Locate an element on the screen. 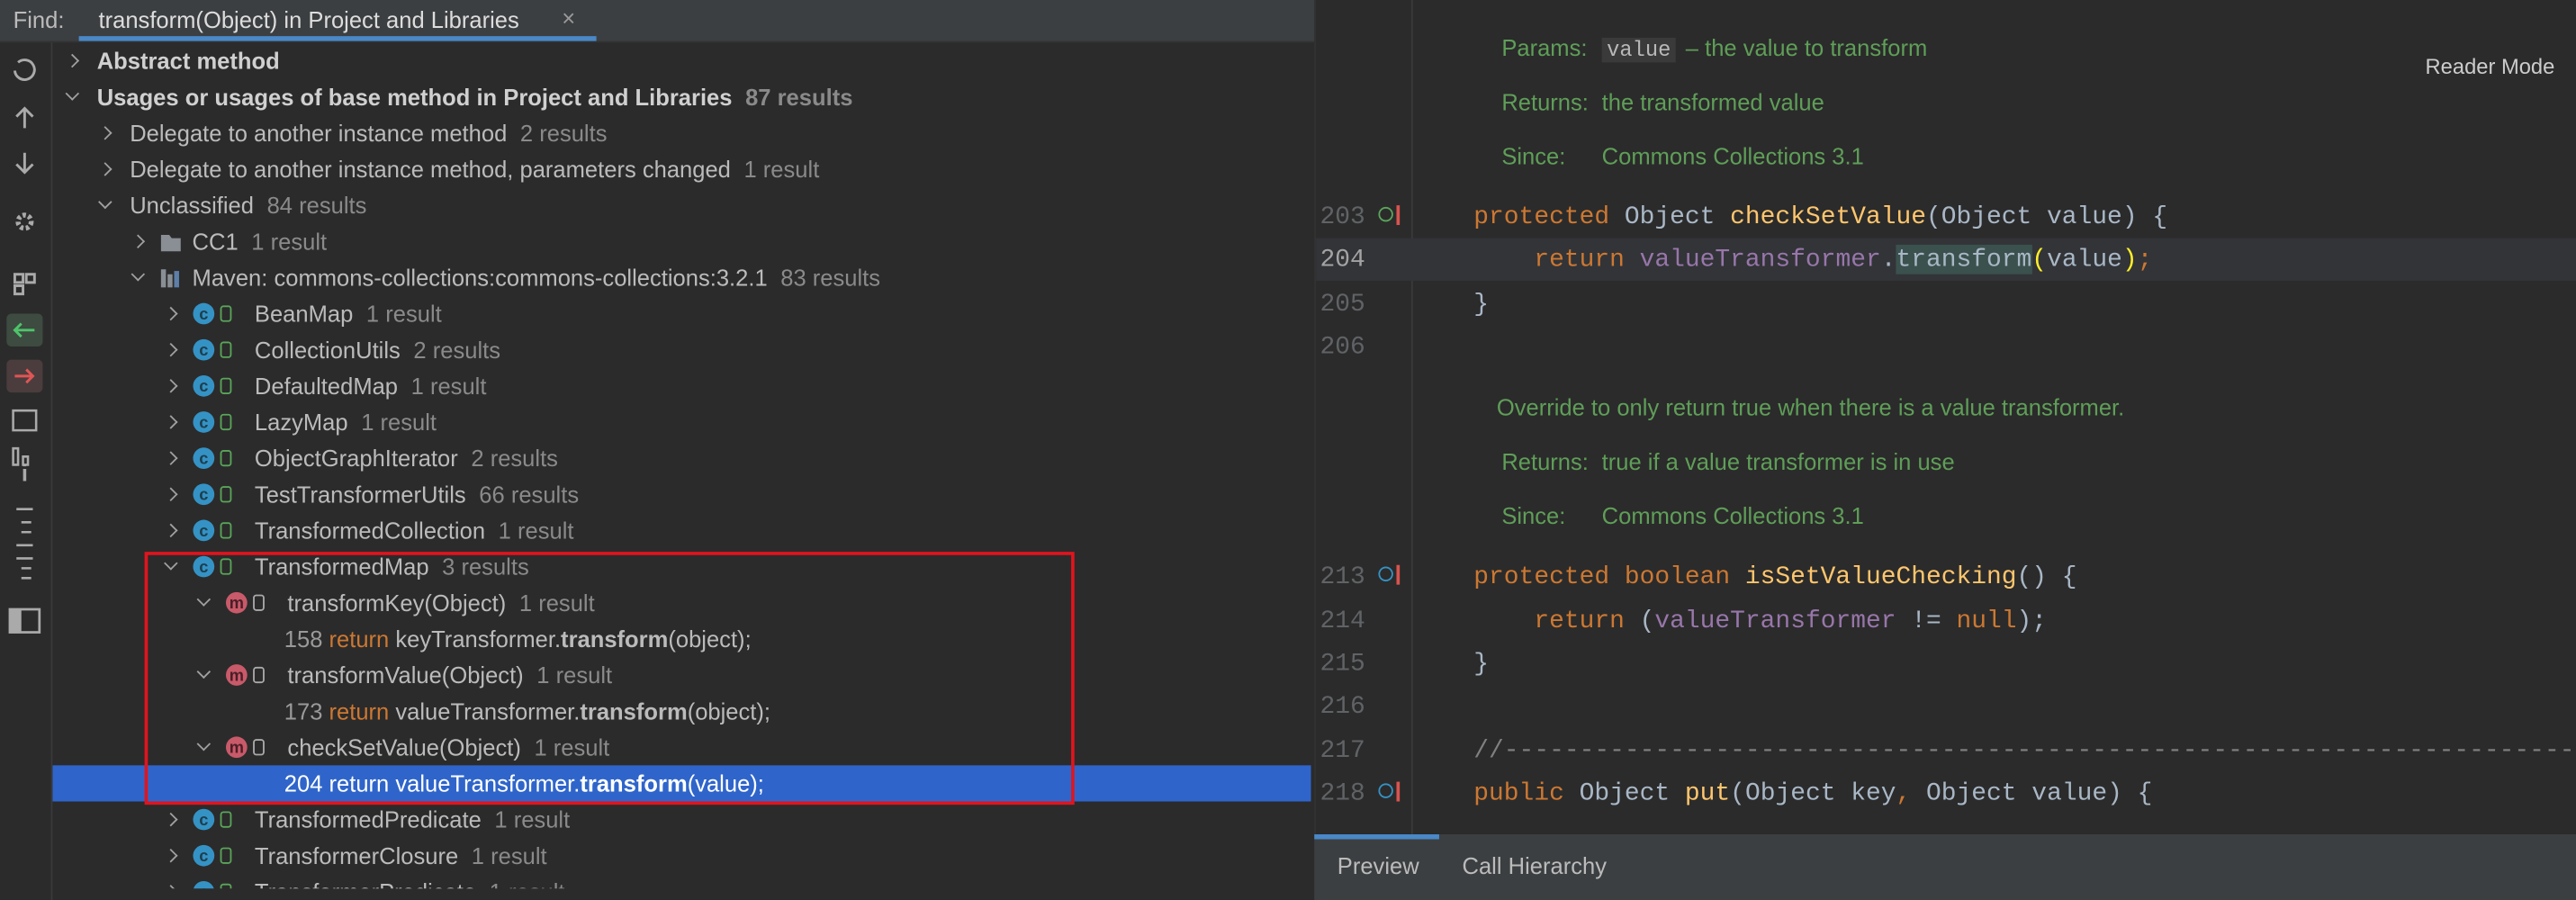 The width and height of the screenshot is (2576, 900). left-toolbar: i is located at coordinates (26, 471).